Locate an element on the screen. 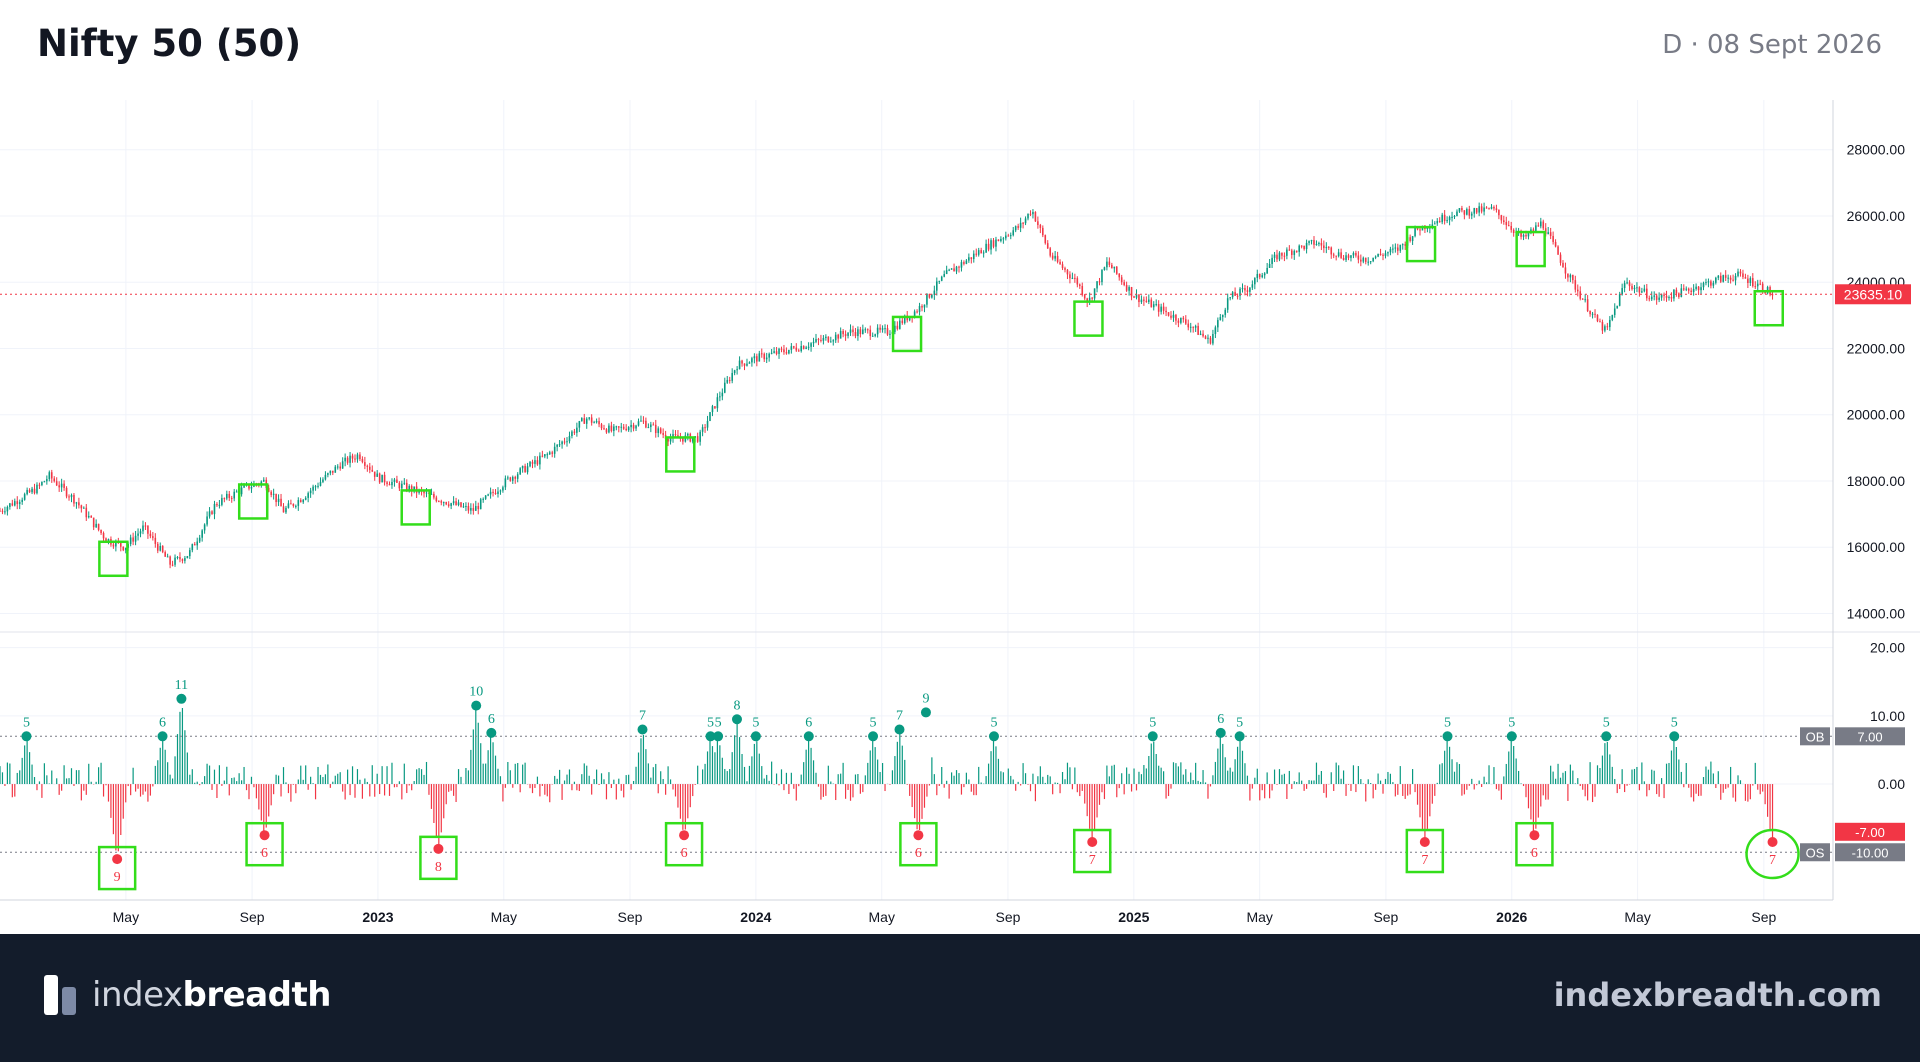  trough-dot is located at coordinates (918, 835).